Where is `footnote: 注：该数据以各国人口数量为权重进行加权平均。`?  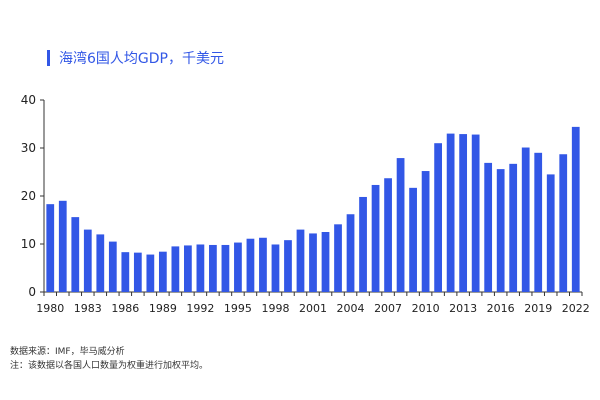 footnote: 注：该数据以各国人口数量为权重进行加权平均。 is located at coordinates (109, 366).